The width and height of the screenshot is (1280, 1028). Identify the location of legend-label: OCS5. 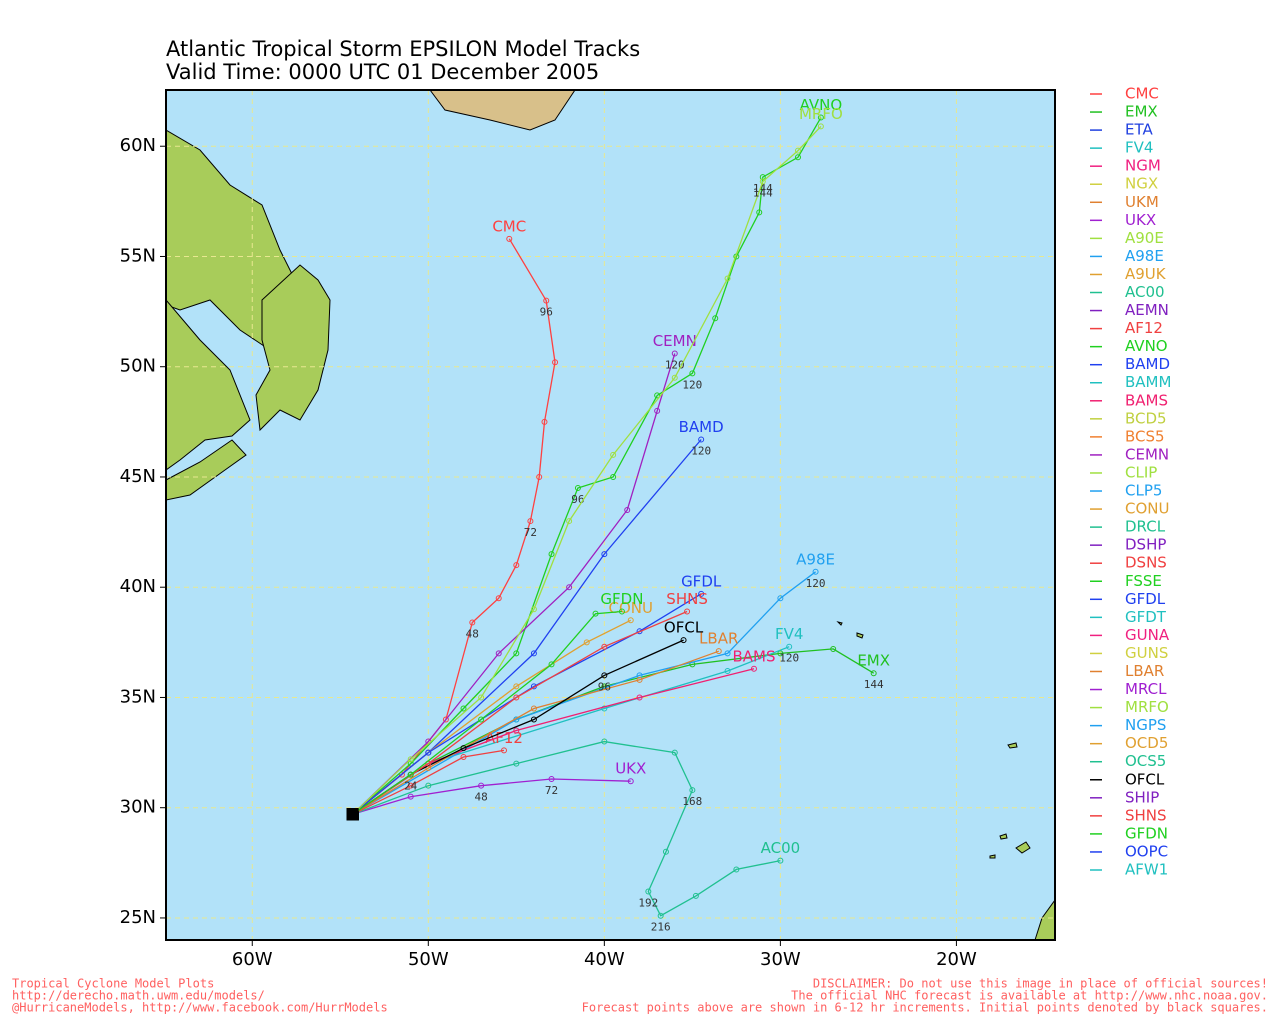
(1145, 761).